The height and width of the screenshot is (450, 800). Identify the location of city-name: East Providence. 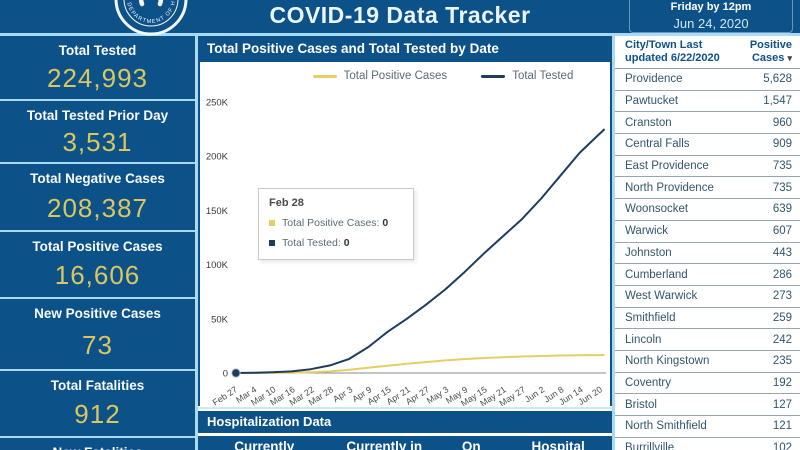
(667, 166).